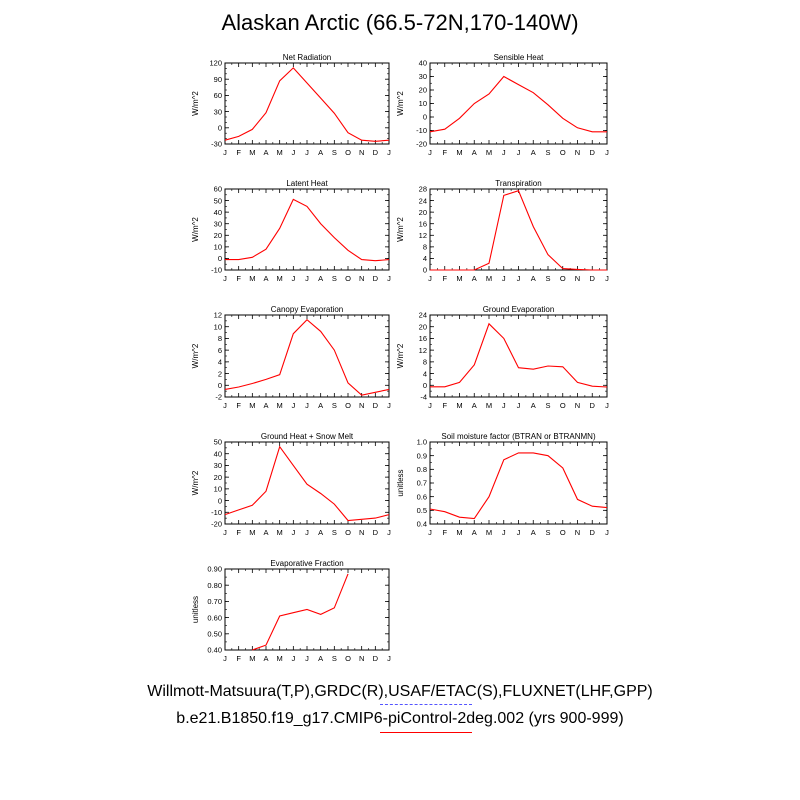 The width and height of the screenshot is (800, 800). I want to click on y-tick-label: 0.9, so click(422, 455).